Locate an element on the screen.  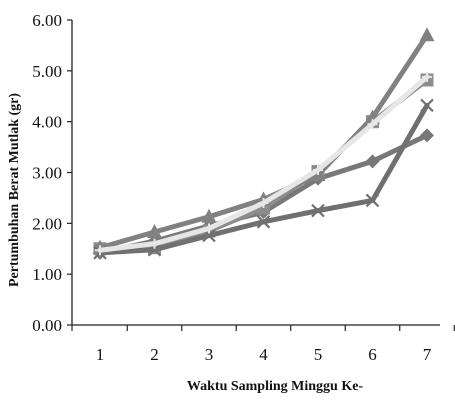
y-tick-label: 0.00 is located at coordinates (47, 325).